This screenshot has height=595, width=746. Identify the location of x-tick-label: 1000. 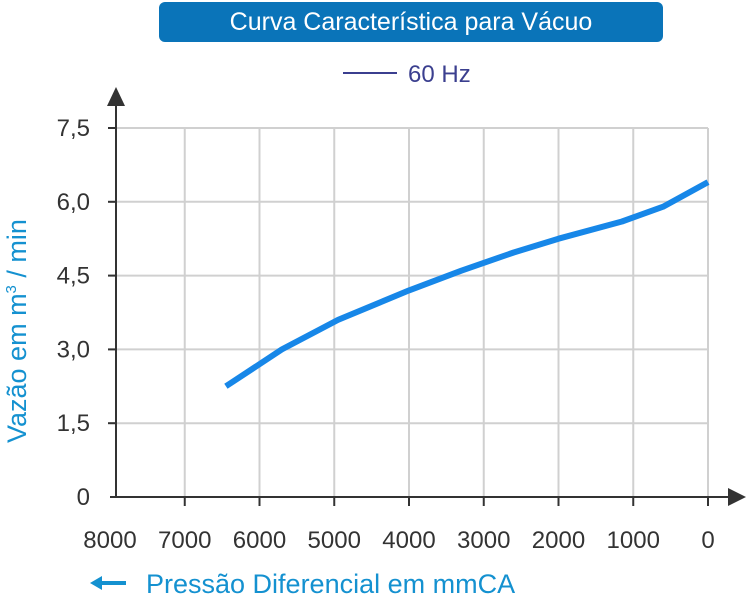
(633, 540).